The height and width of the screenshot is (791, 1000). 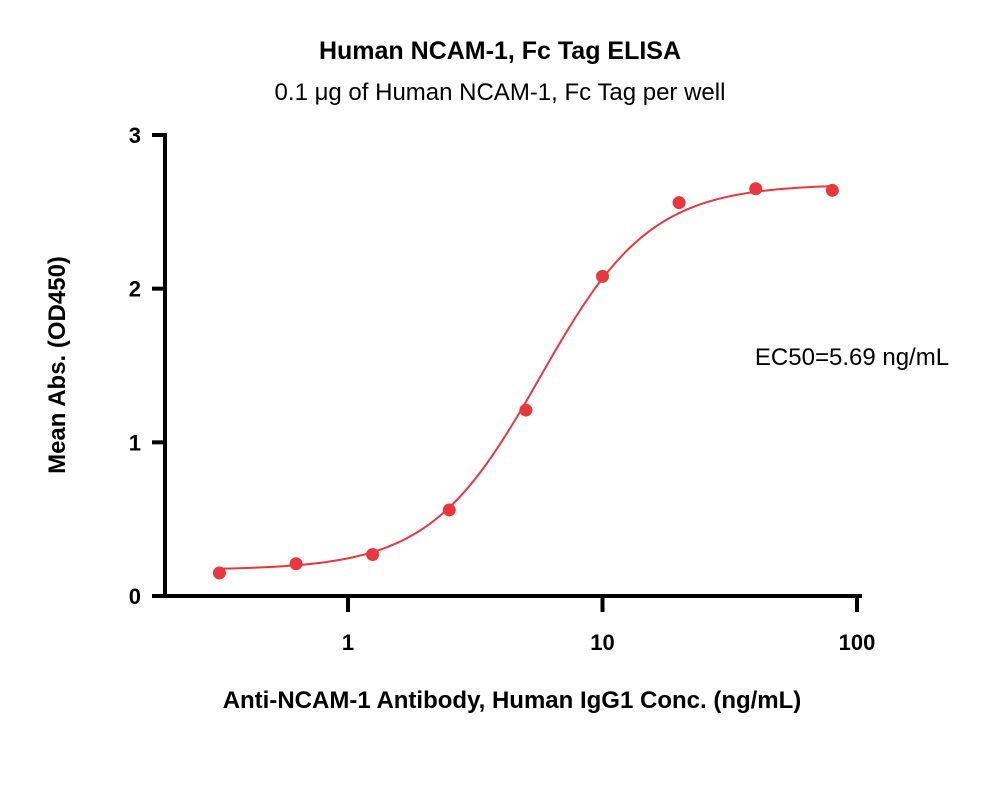 I want to click on y-tick-label: 0, so click(x=135, y=596).